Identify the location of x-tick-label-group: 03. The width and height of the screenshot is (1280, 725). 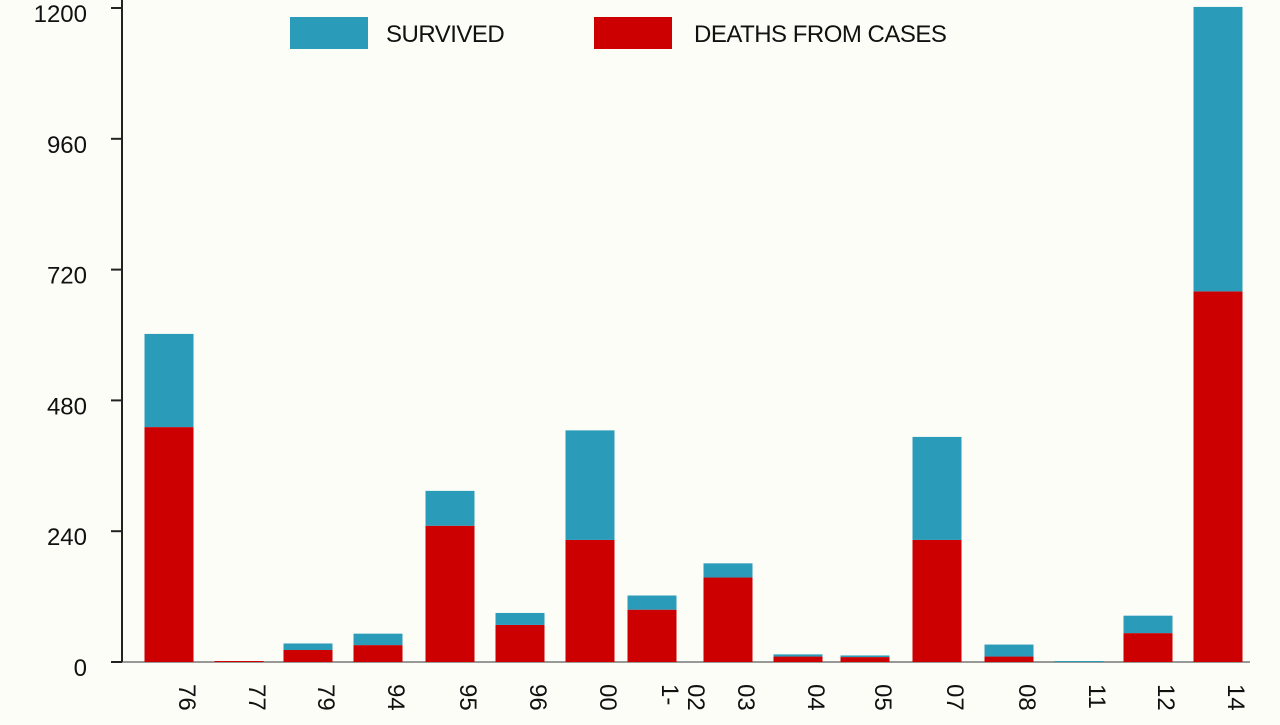
(745, 697).